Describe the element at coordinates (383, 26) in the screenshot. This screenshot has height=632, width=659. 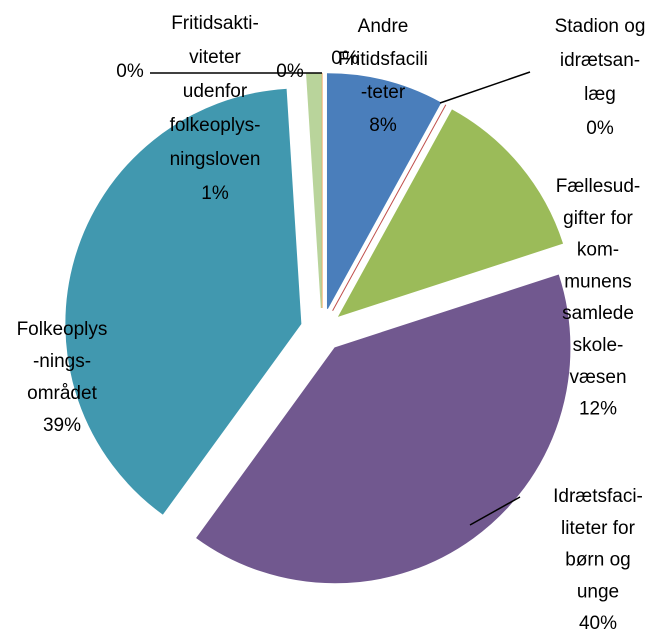
I see `label-line: Andre` at that location.